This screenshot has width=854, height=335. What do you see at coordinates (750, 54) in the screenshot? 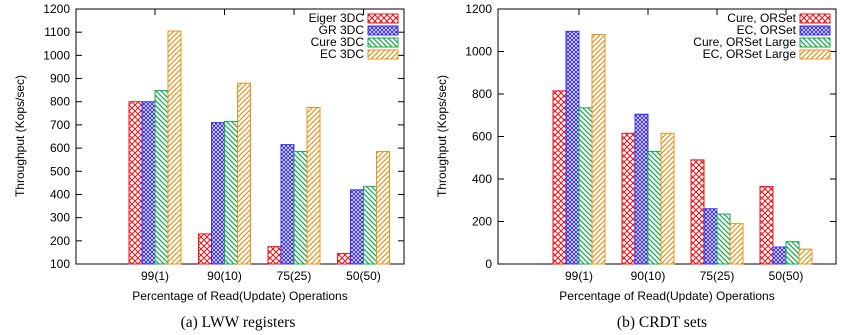
I see `legend-label: EC, ORSet Large` at bounding box center [750, 54].